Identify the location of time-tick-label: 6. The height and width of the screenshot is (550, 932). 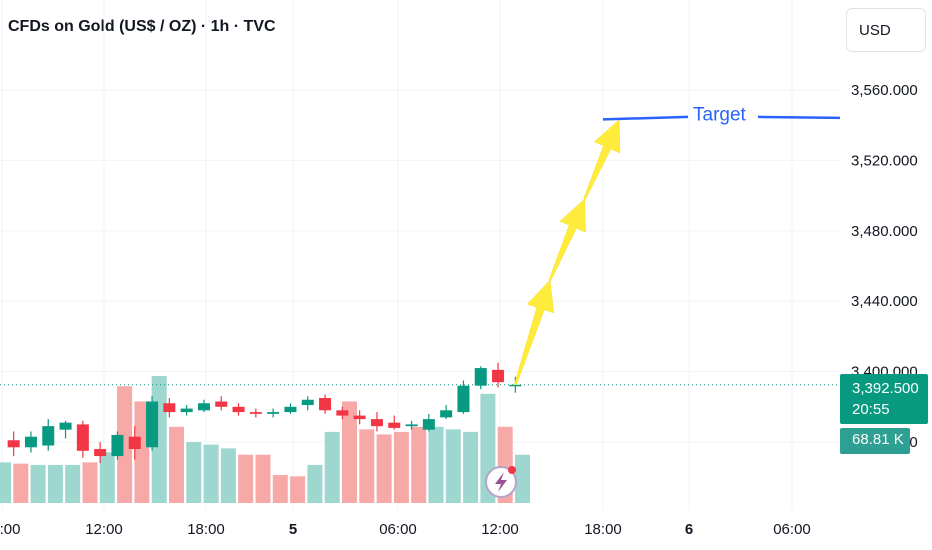
(689, 529).